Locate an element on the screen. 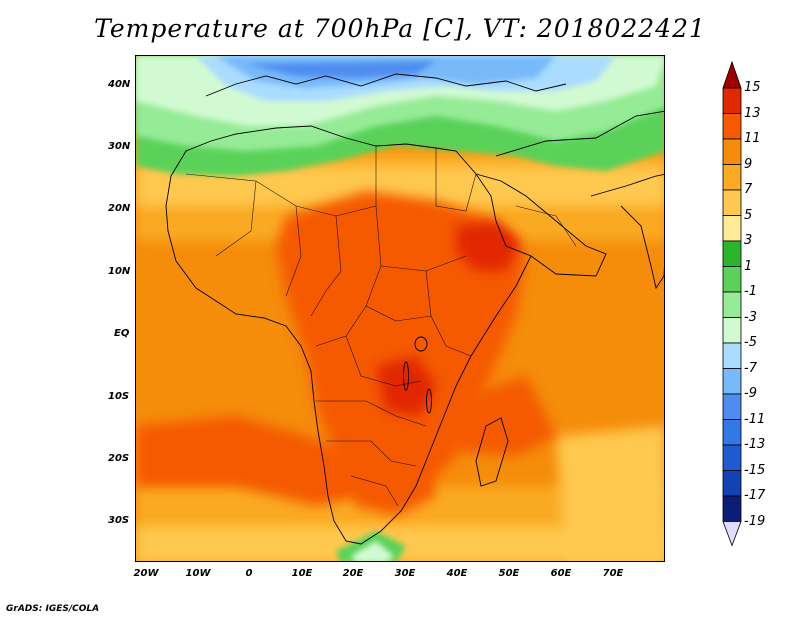 This screenshot has height=618, width=800. lon-label-60e: 60E is located at coordinates (561, 573).